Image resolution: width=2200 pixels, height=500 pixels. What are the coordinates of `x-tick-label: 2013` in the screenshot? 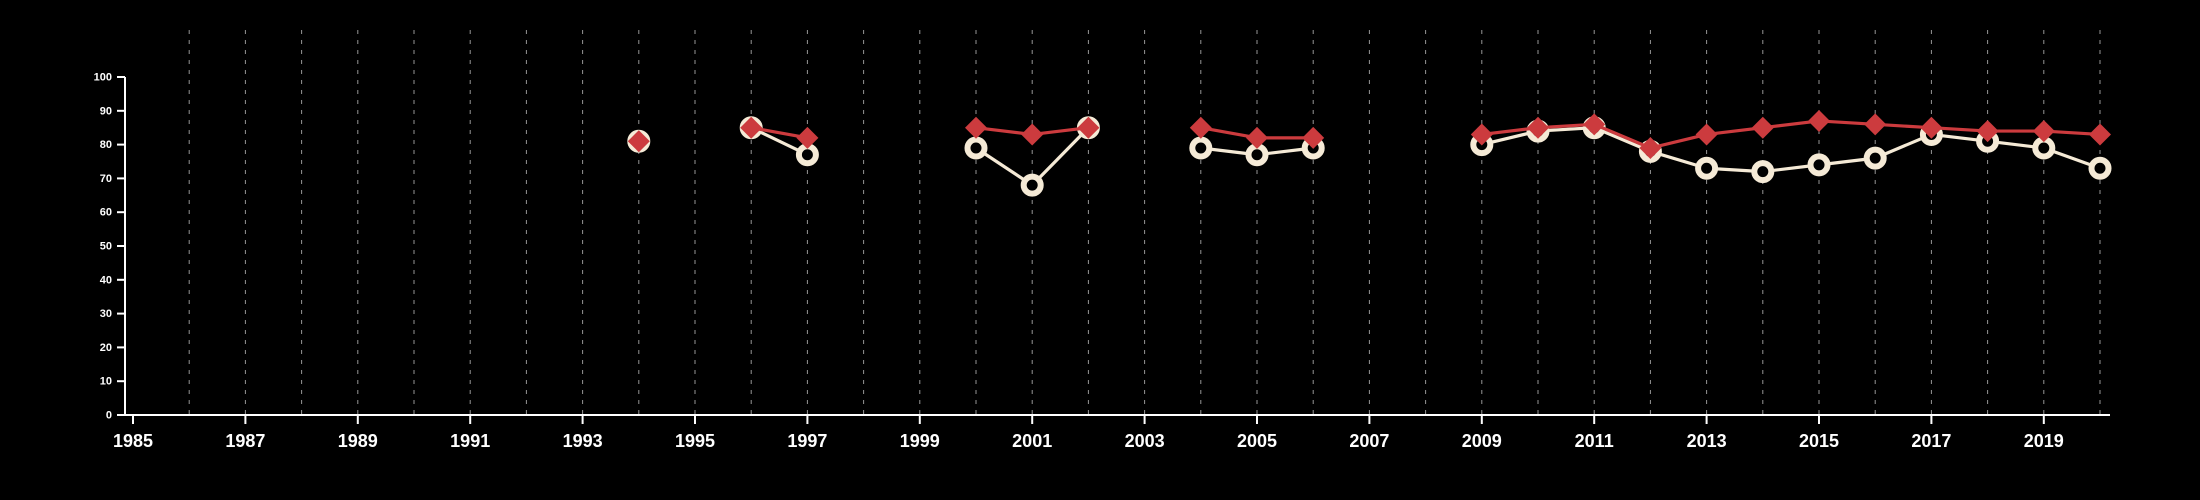 It's located at (1707, 441).